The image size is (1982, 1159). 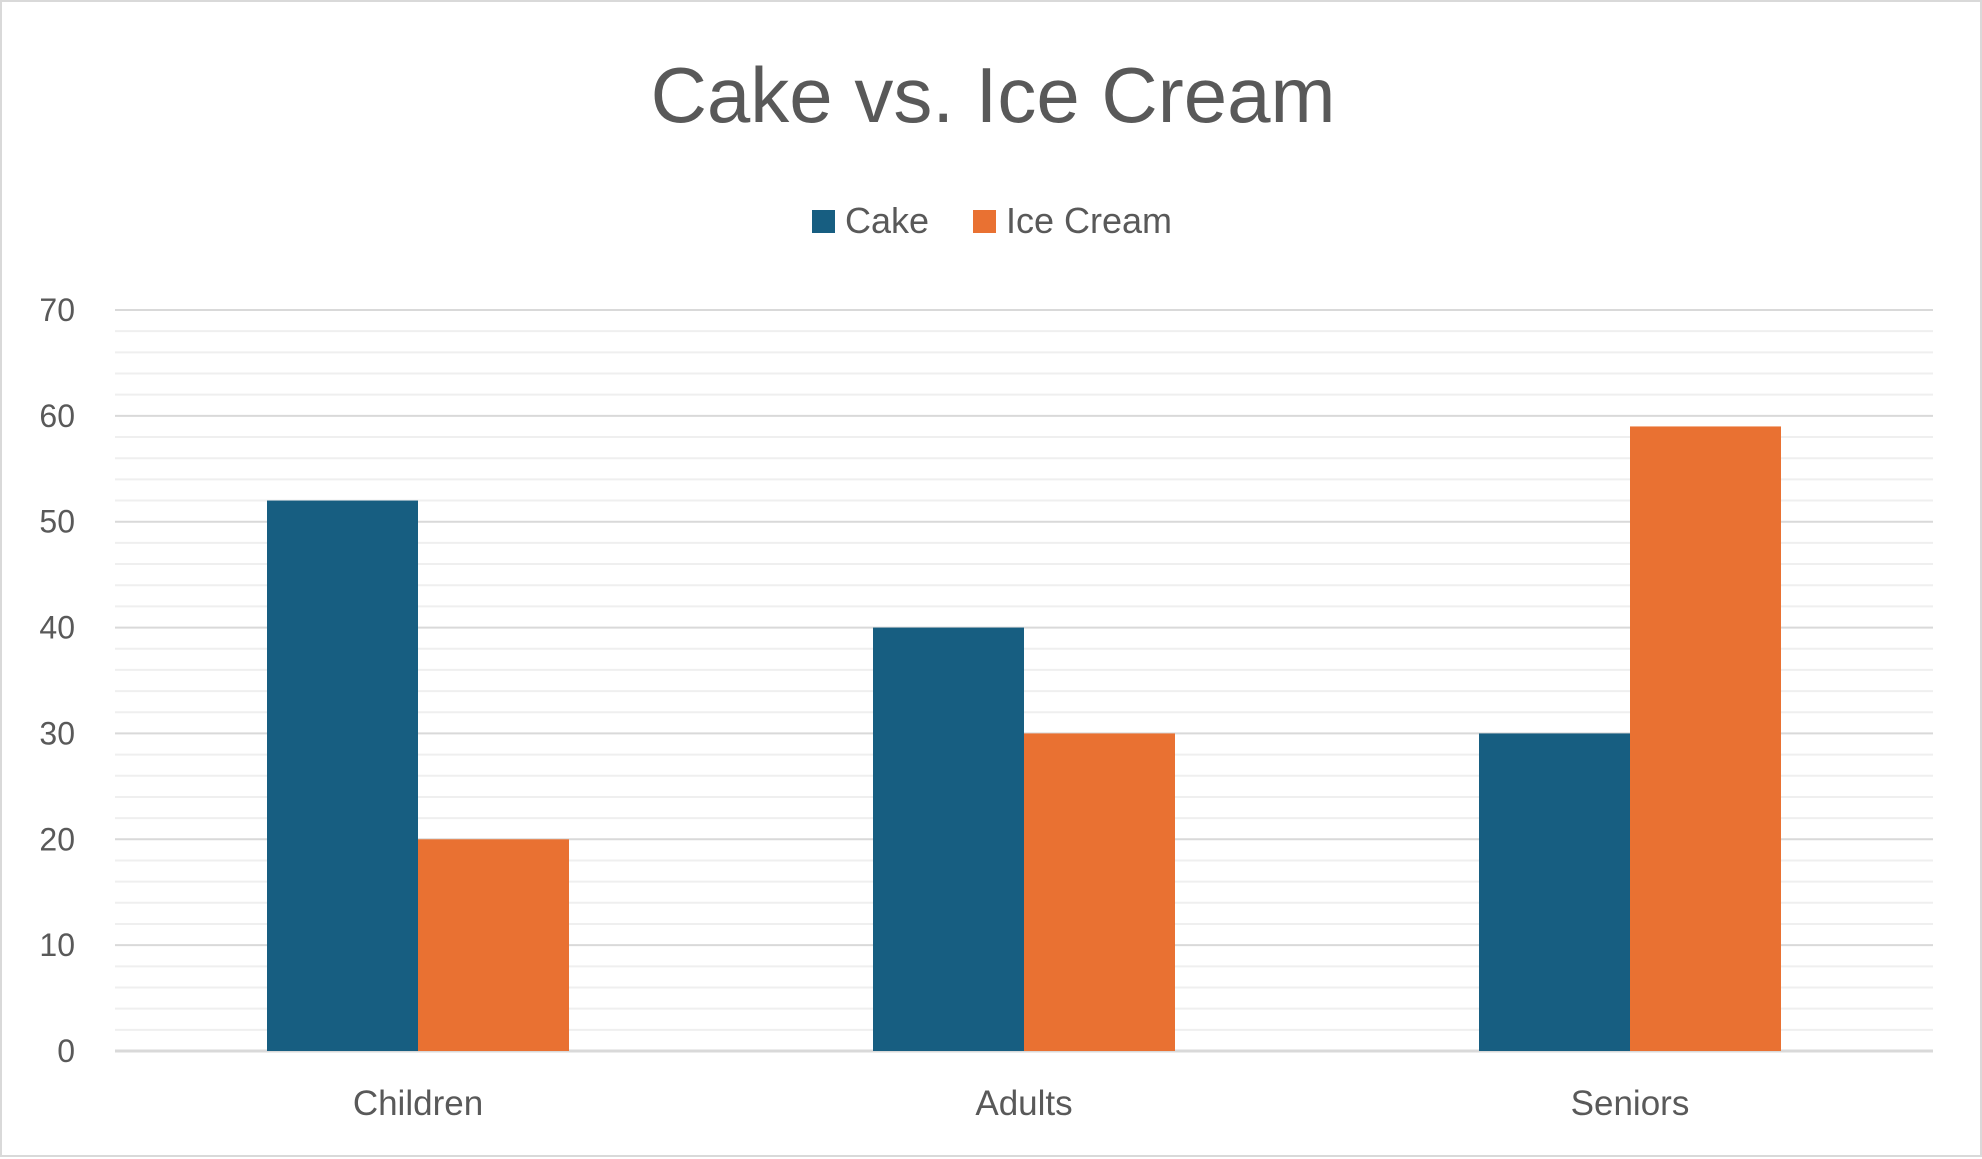 I want to click on legend-swatch-ice-cream, so click(x=984, y=221).